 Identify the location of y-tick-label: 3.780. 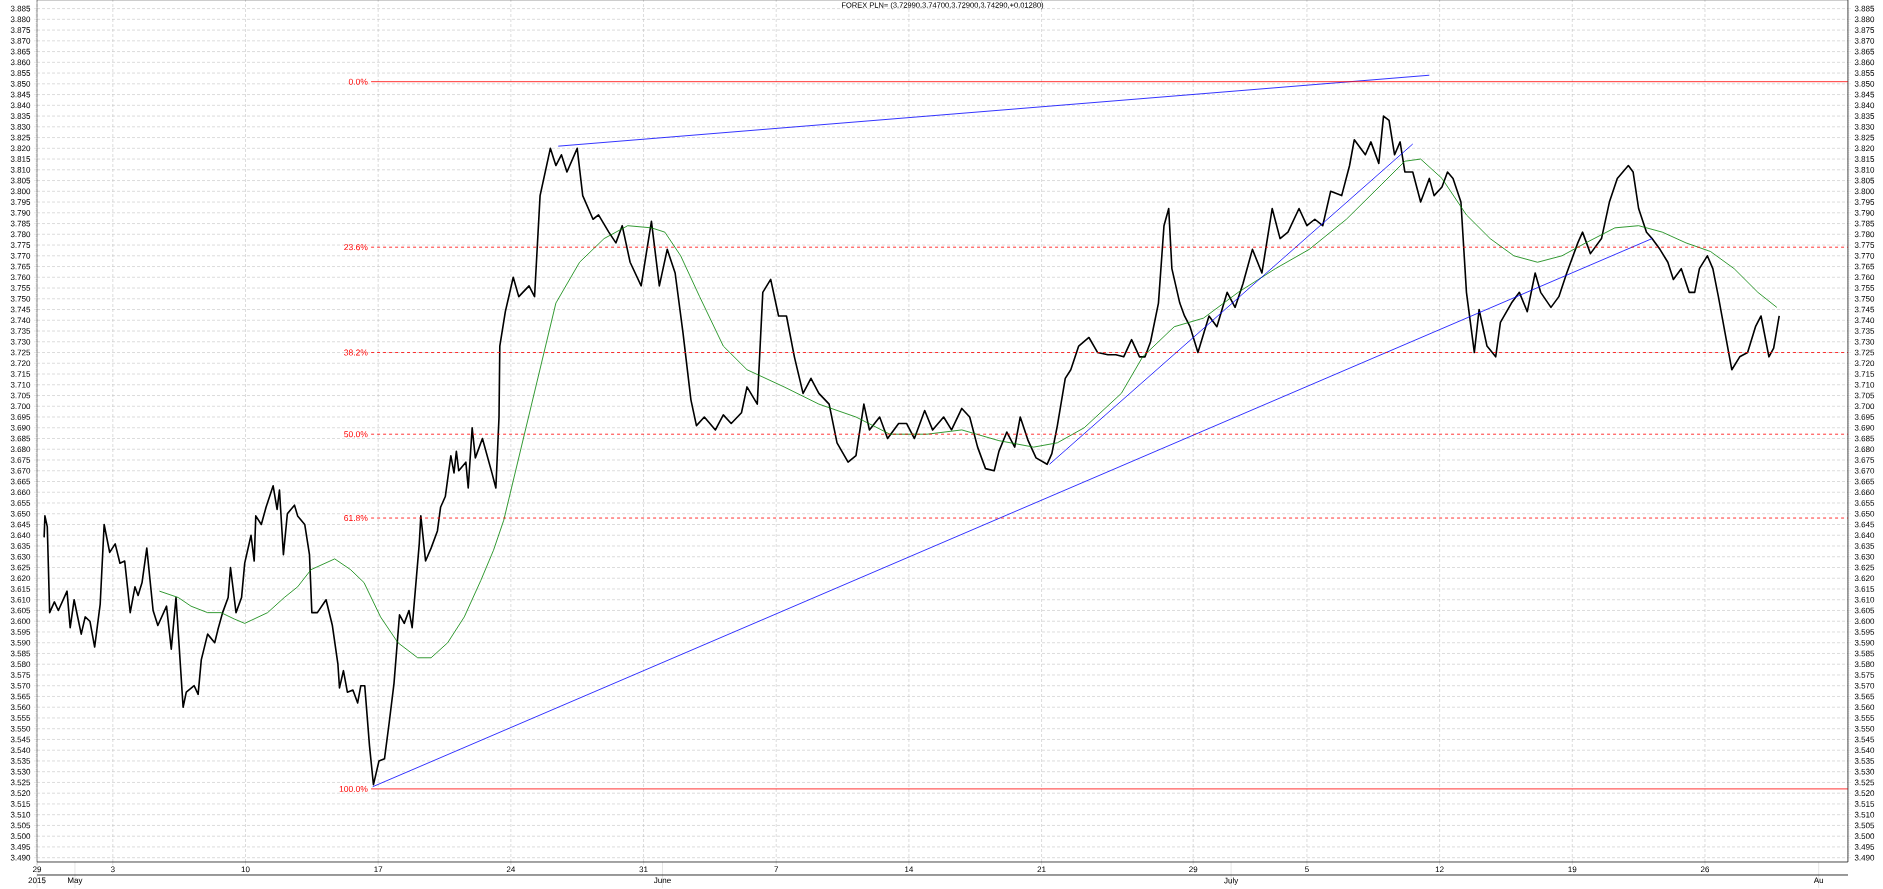
(20, 234).